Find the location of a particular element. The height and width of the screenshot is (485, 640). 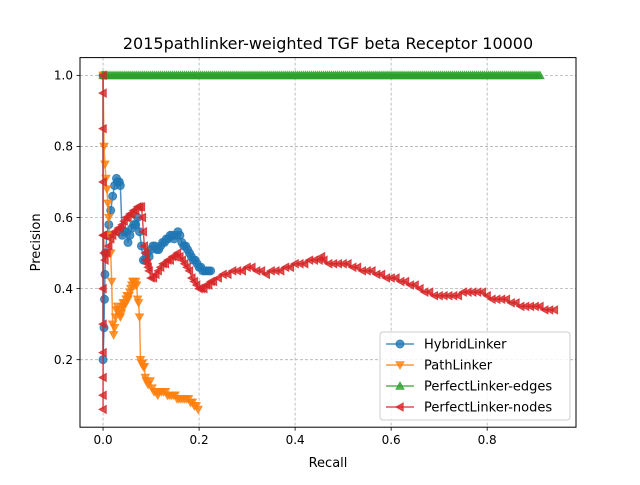

x-tick-label: 0.0 is located at coordinates (103, 440).